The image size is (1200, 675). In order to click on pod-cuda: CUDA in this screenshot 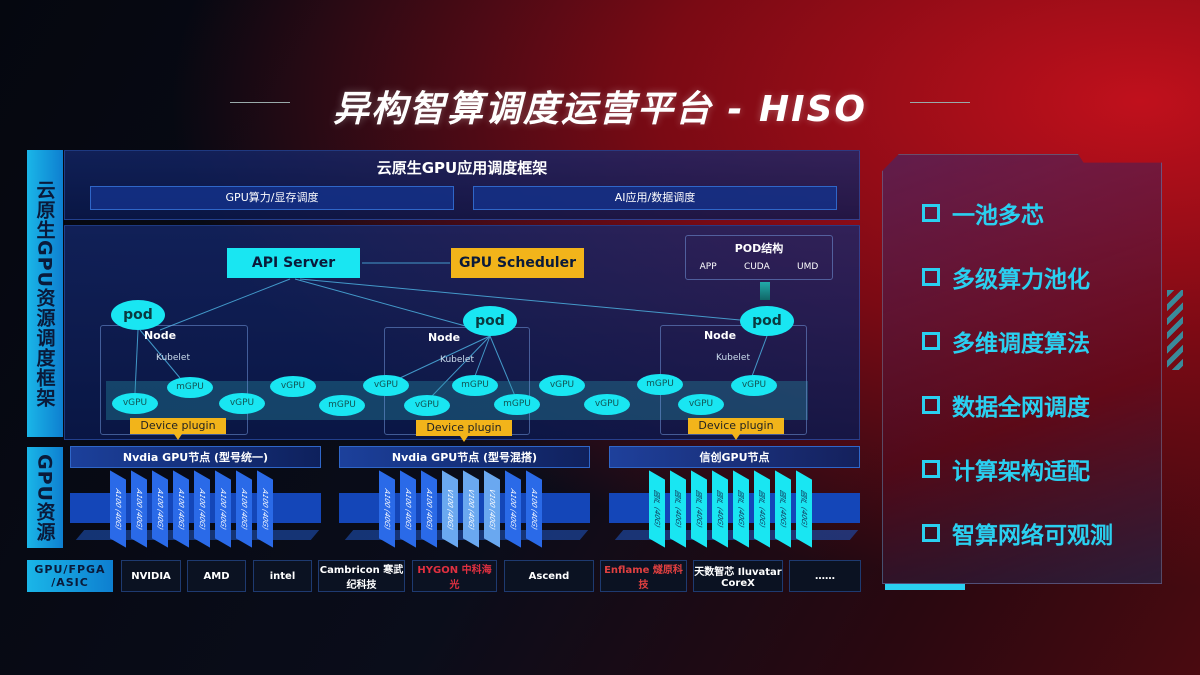, I will do `click(756, 267)`.